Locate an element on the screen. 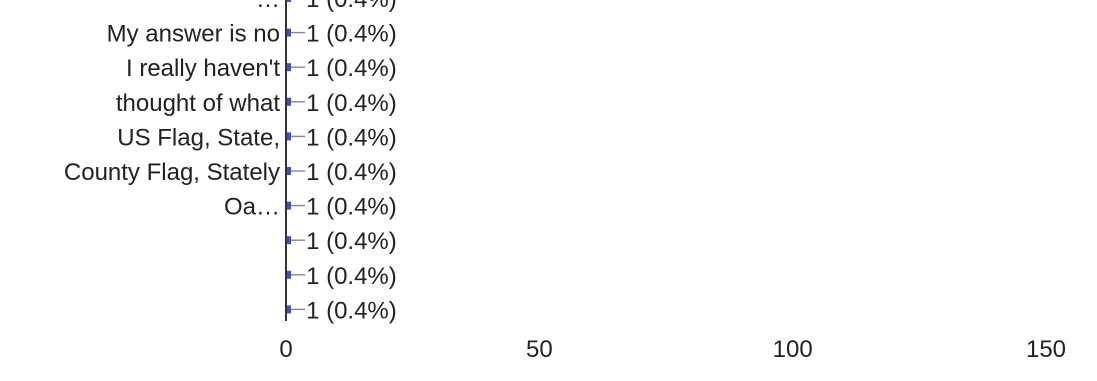 This screenshot has height=381, width=1097. x-tick-label: 50 is located at coordinates (539, 349).